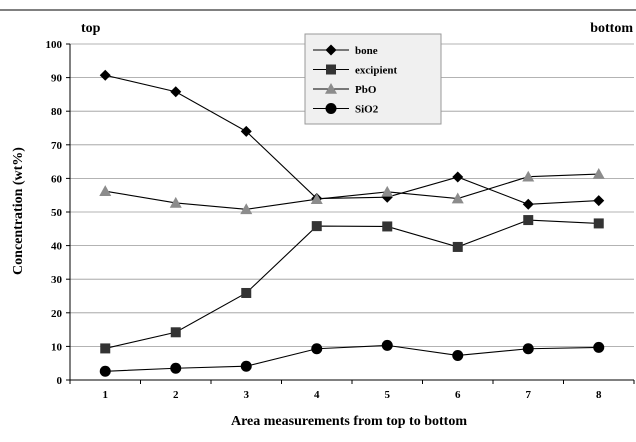 This screenshot has height=442, width=636. What do you see at coordinates (106, 395) in the screenshot?
I see `x-tick-label: 1` at bounding box center [106, 395].